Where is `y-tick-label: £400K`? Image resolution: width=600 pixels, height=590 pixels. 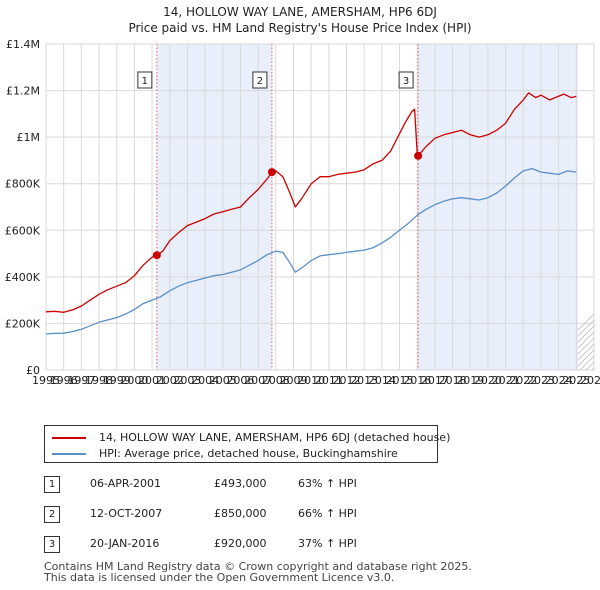
y-tick-label: £400K is located at coordinates (23, 277).